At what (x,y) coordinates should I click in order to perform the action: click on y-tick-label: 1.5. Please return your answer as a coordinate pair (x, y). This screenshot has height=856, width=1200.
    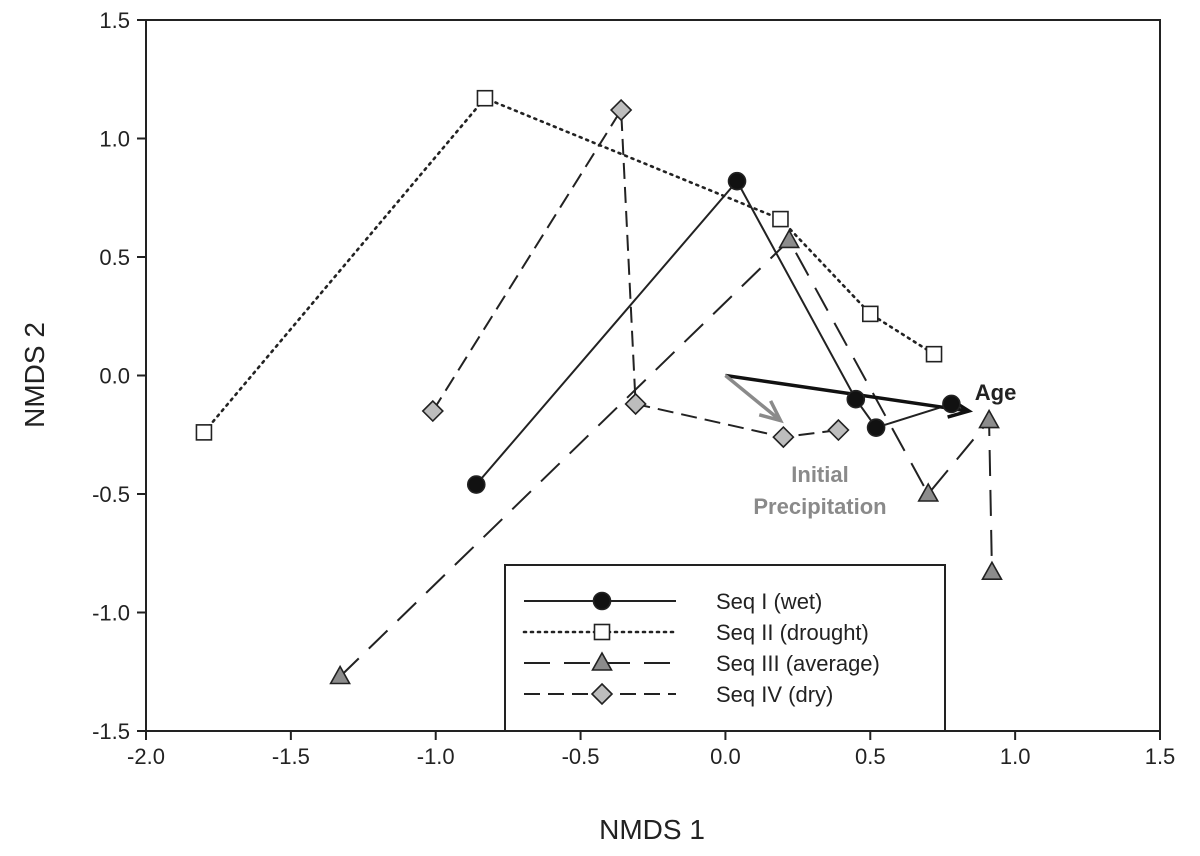
    Looking at the image, I should click on (114, 20).